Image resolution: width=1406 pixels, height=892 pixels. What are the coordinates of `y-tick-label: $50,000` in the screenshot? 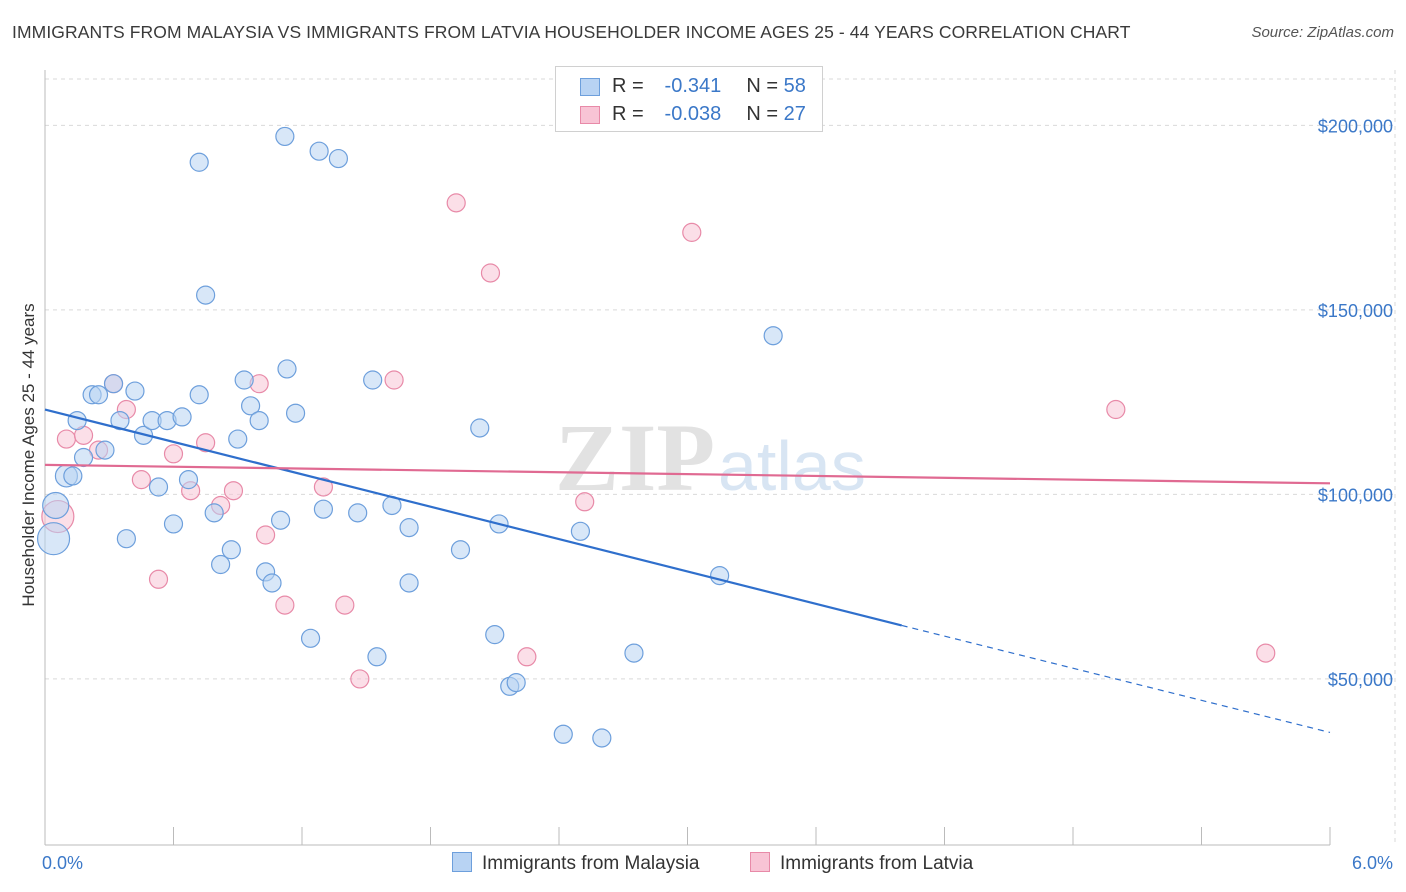 It's located at (1360, 680).